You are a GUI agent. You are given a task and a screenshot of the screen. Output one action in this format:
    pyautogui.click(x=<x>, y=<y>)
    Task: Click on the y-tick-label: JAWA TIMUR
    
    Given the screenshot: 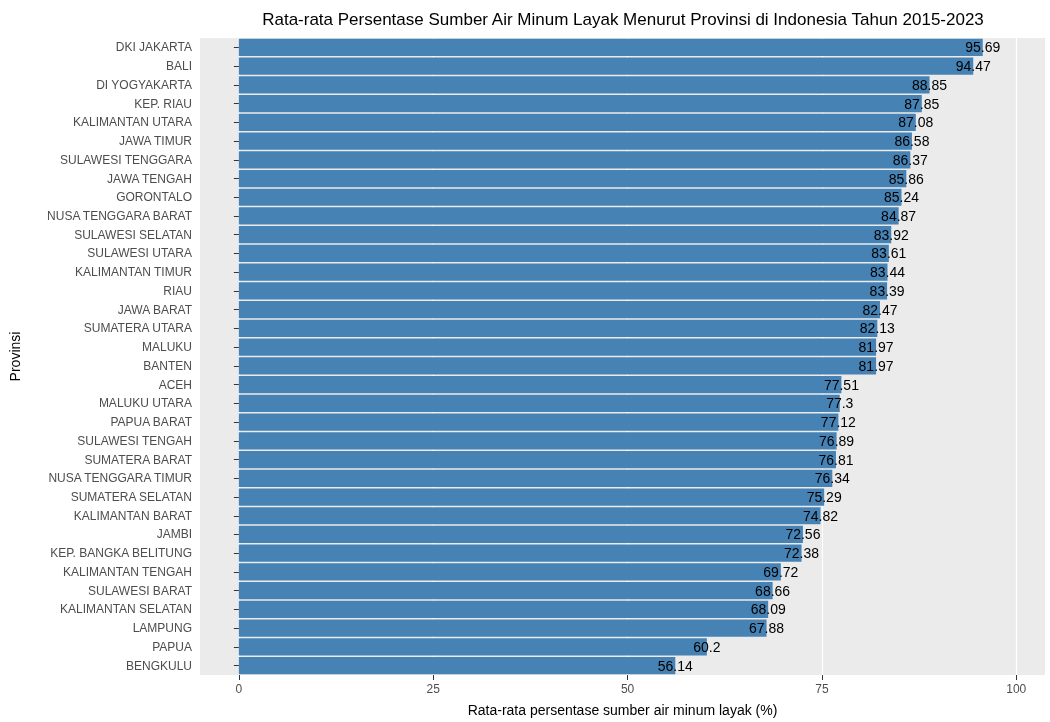 What is the action you would take?
    pyautogui.click(x=156, y=141)
    